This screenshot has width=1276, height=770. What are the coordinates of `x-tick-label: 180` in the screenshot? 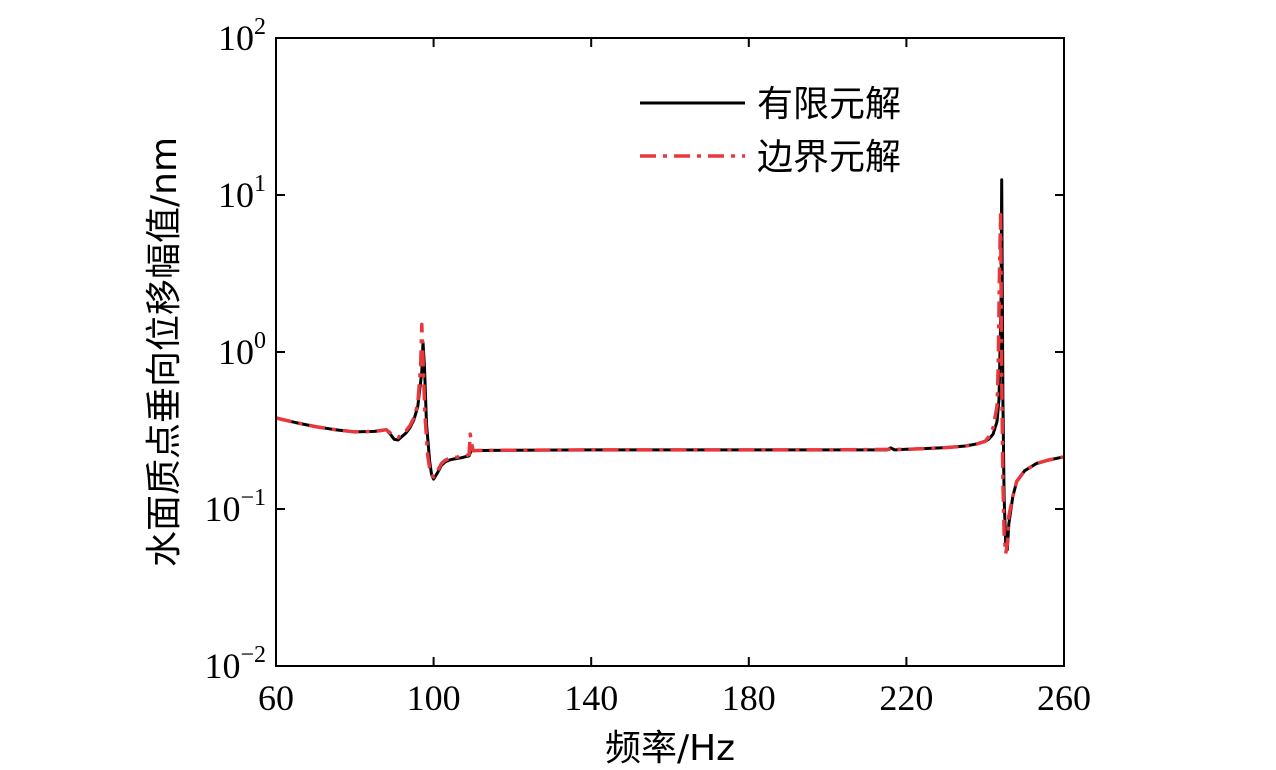 It's located at (749, 698).